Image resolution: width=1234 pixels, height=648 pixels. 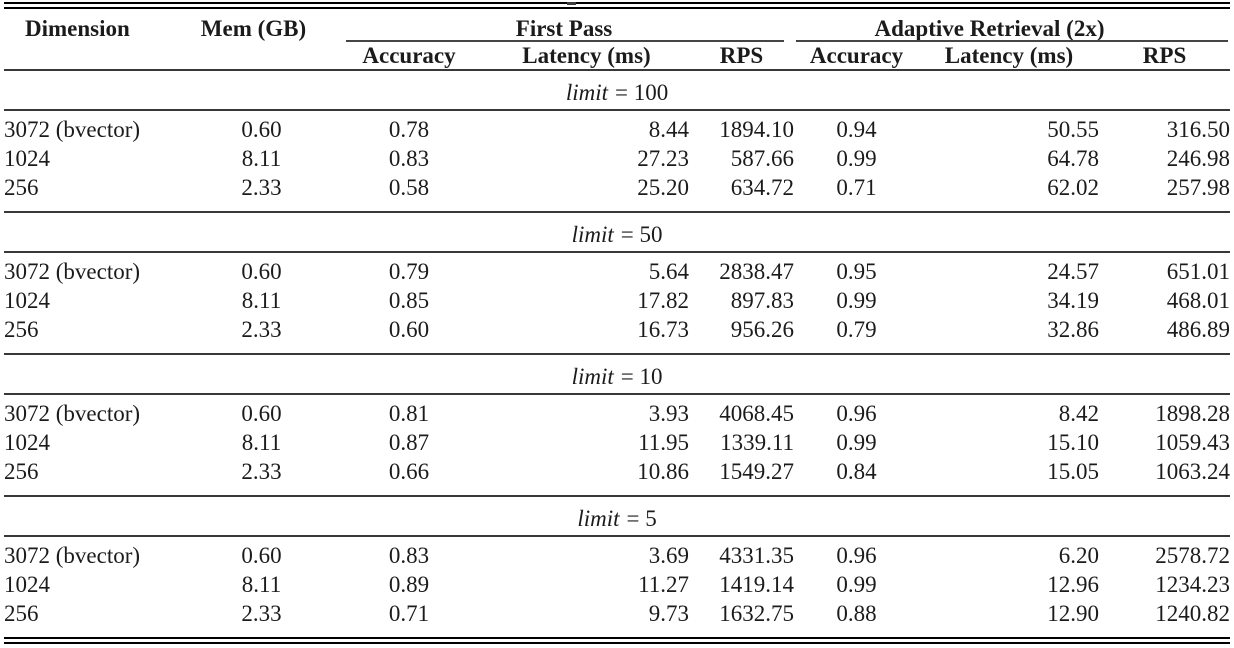 I want to click on cell-ar-latency: 32.86, so click(x=1073, y=329).